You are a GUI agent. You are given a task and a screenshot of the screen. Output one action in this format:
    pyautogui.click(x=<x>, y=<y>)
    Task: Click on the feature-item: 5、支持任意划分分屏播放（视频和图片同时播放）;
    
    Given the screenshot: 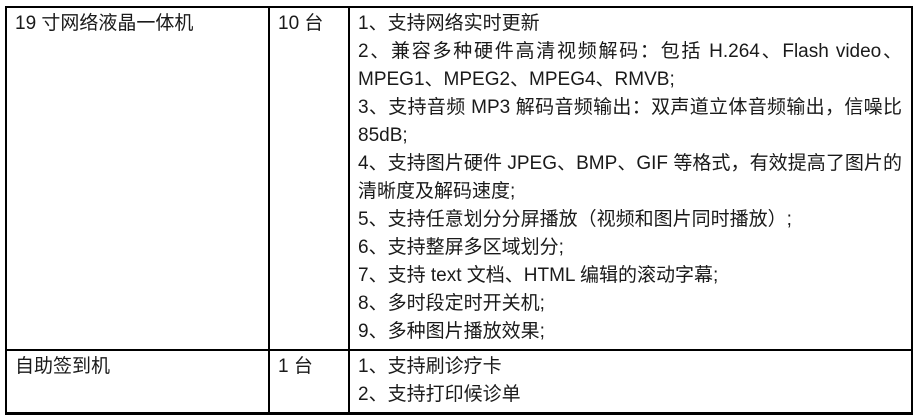 What is the action you would take?
    pyautogui.click(x=575, y=219)
    